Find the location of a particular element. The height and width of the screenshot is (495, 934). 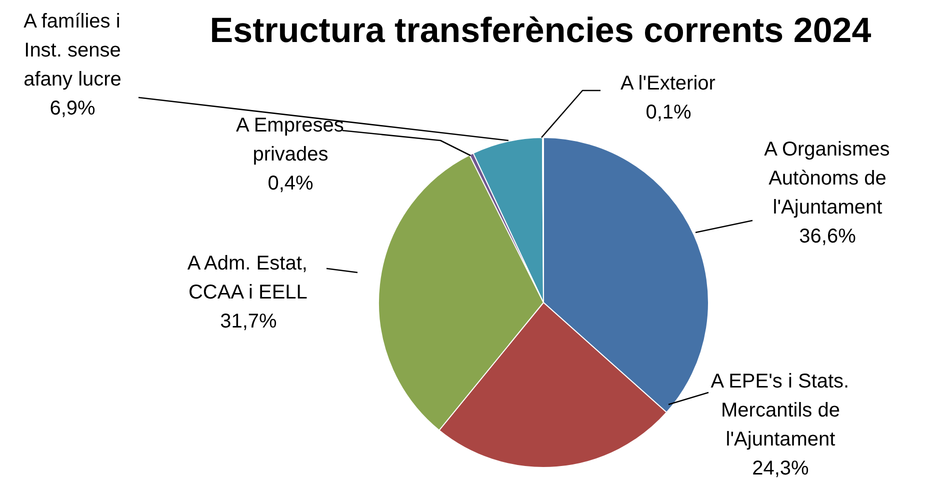

slice-label: A EPE's i Stats. Mercantils de l'Ajuntament is located at coordinates (780, 410).